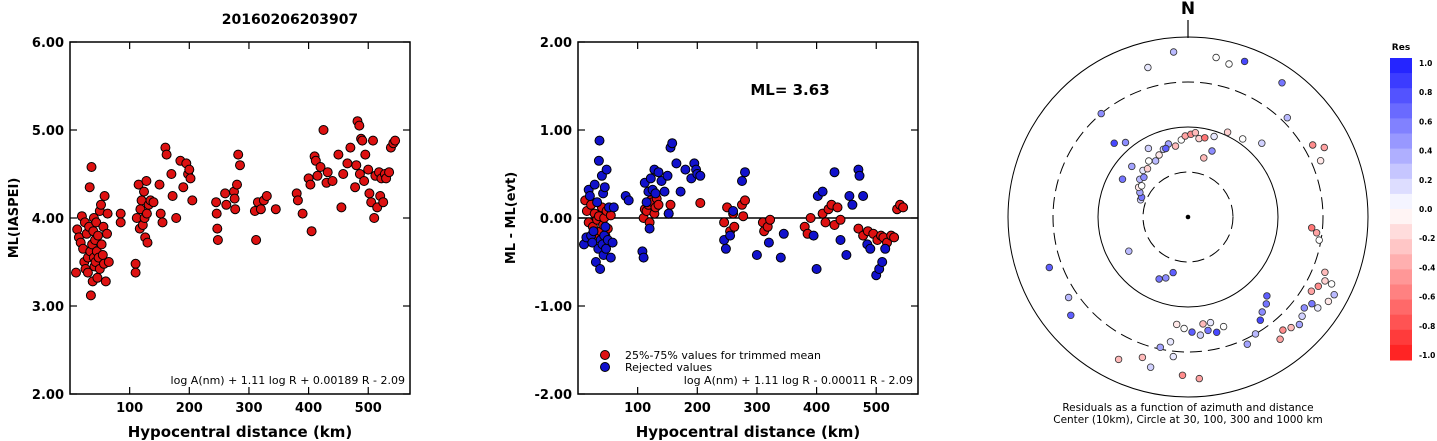  What do you see at coordinates (556, 43) in the screenshot?
I see `right-y-tick-label: 2.00` at bounding box center [556, 43].